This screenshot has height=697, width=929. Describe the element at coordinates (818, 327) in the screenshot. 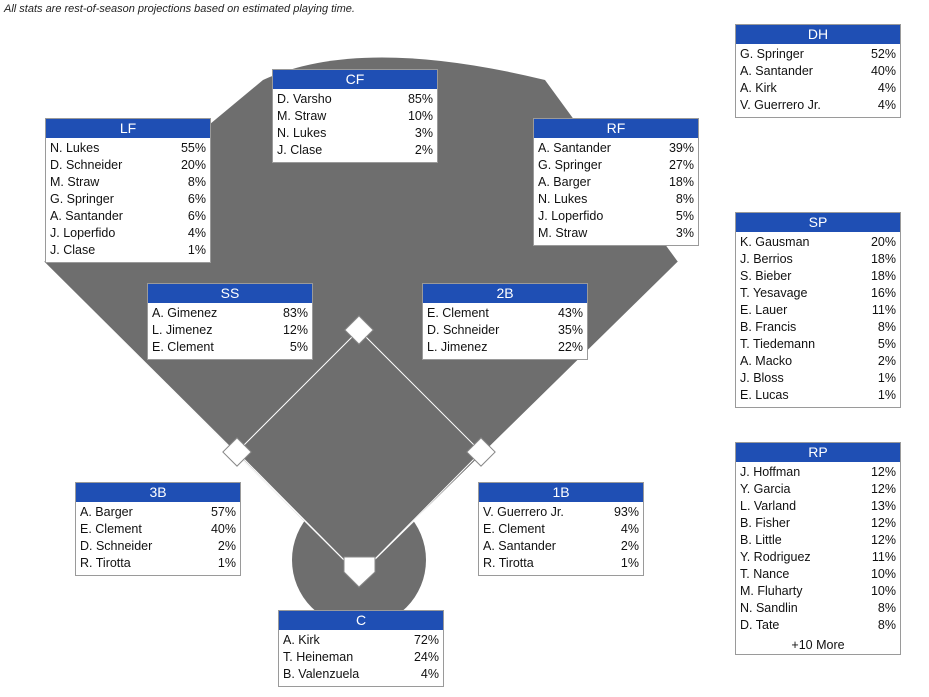

I see `player-row: B. Francis 8%` at that location.